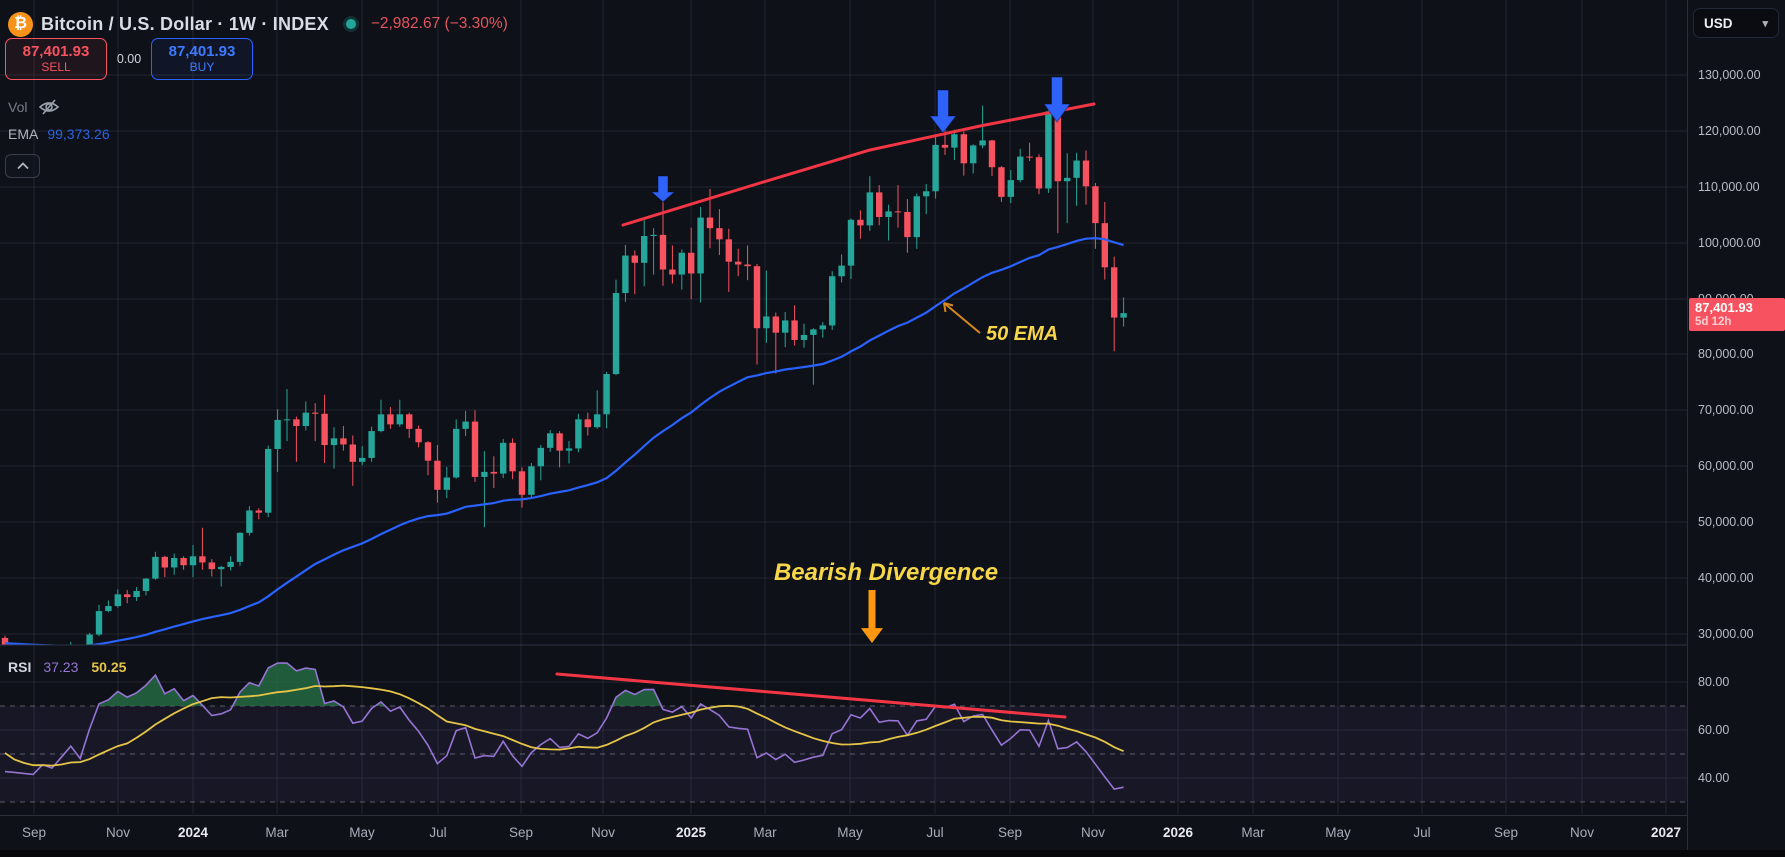  Describe the element at coordinates (193, 832) in the screenshot. I see `time-axis-label: 2024` at that location.